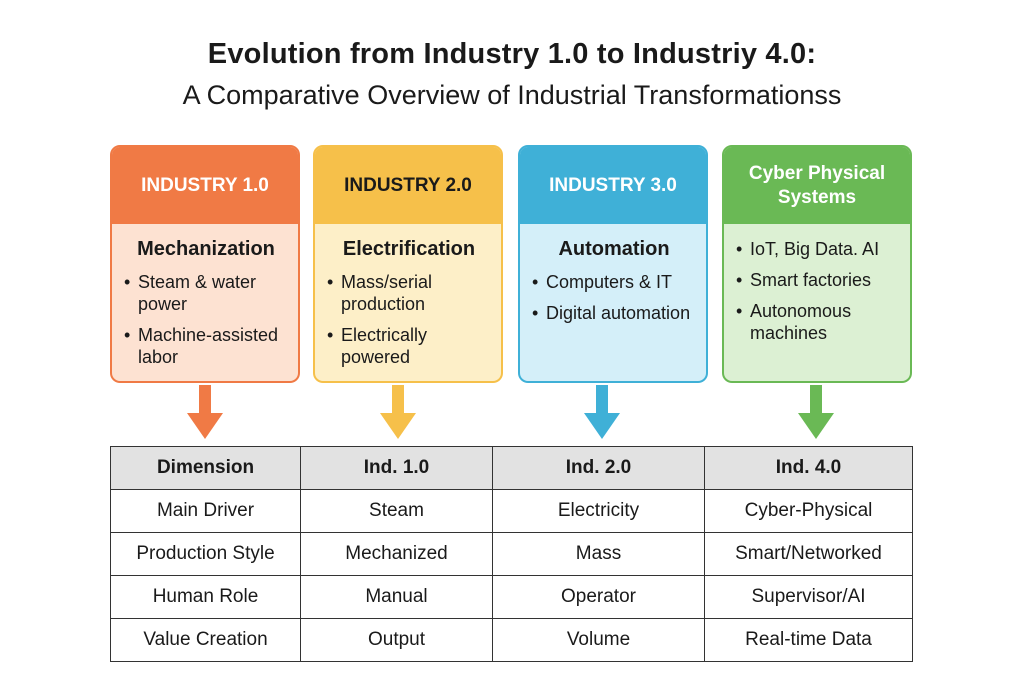  I want to click on bullet-item: Steam & water power, so click(206, 293).